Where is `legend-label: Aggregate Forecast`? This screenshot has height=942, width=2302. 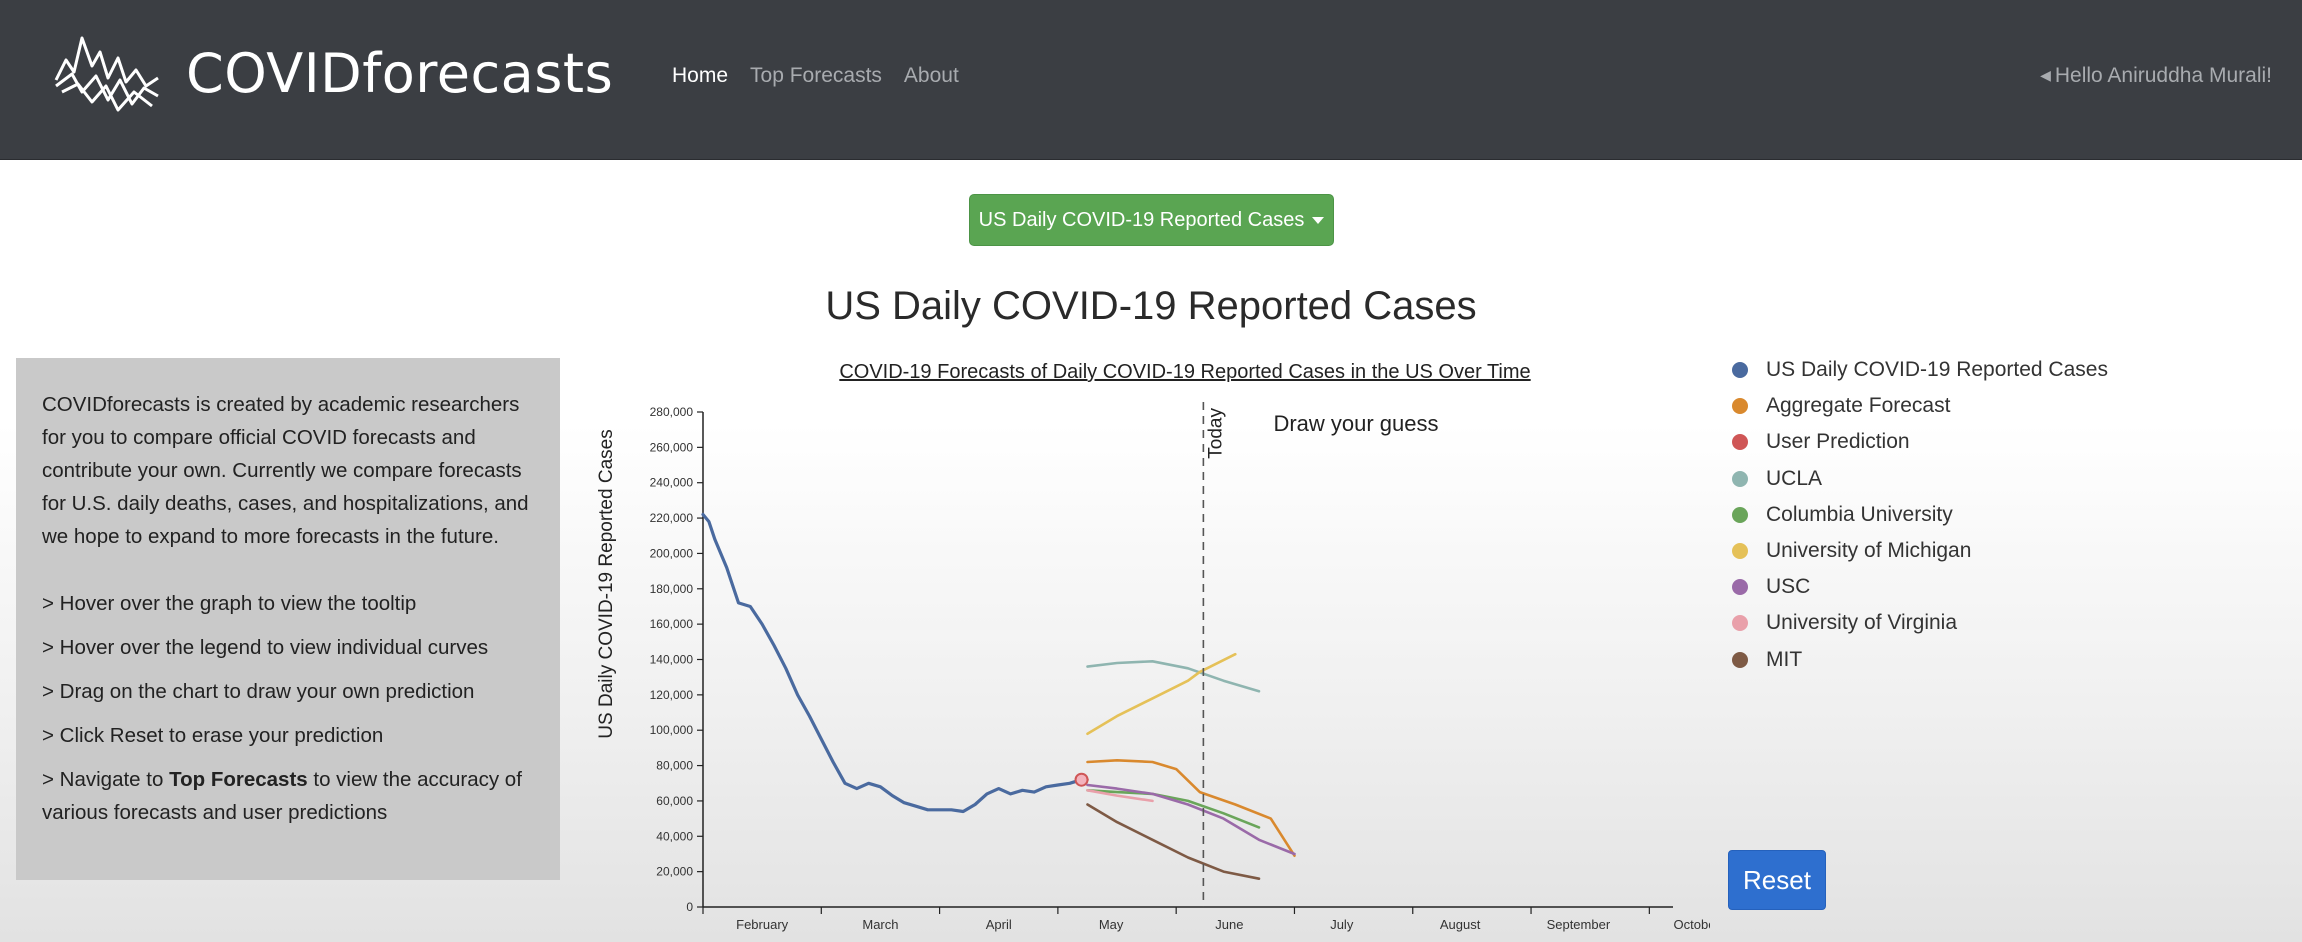
legend-label: Aggregate Forecast is located at coordinates (1858, 406).